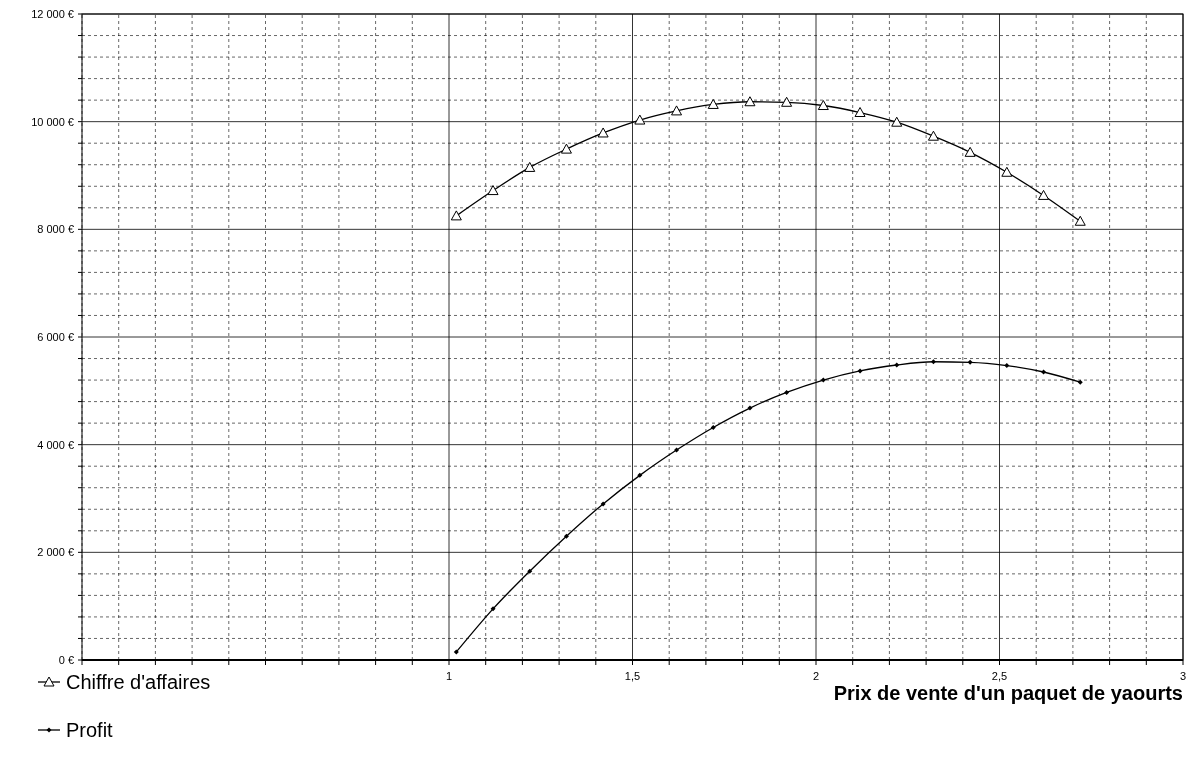  I want to click on y-tick-label: 8 000 €, so click(55, 229).